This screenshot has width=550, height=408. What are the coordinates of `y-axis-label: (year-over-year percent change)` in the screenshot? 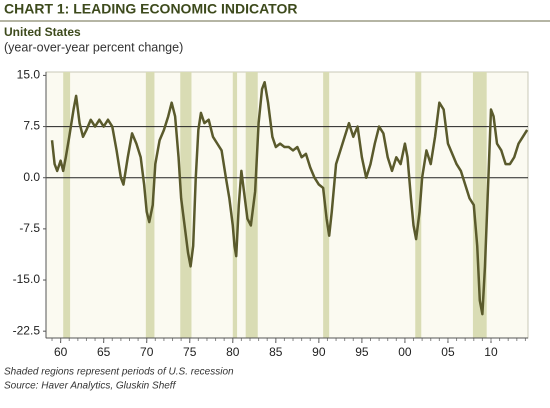 It's located at (93, 47).